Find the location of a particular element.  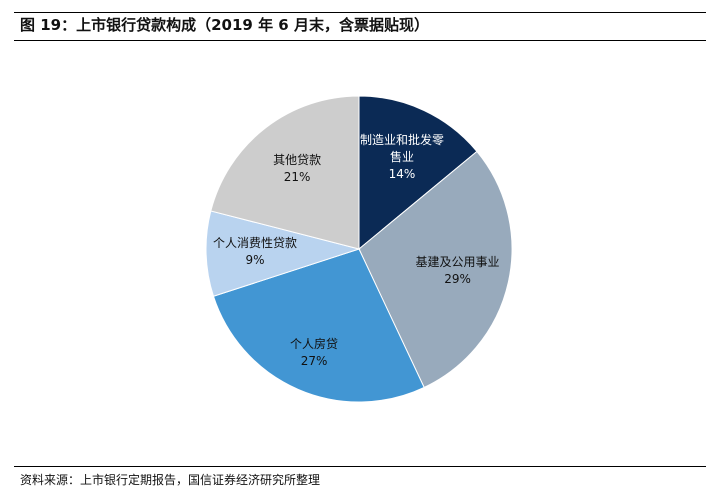

figure-title: 图 19：上市银行贷款构成（2019 年 6 月末，含票据贴现） is located at coordinates (224, 25).